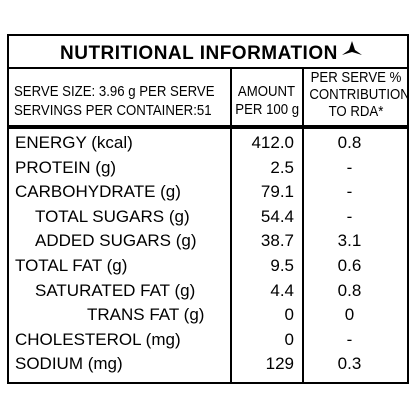 The width and height of the screenshot is (420, 420). Describe the element at coordinates (352, 48) in the screenshot. I see `star-emblem-icon` at that location.